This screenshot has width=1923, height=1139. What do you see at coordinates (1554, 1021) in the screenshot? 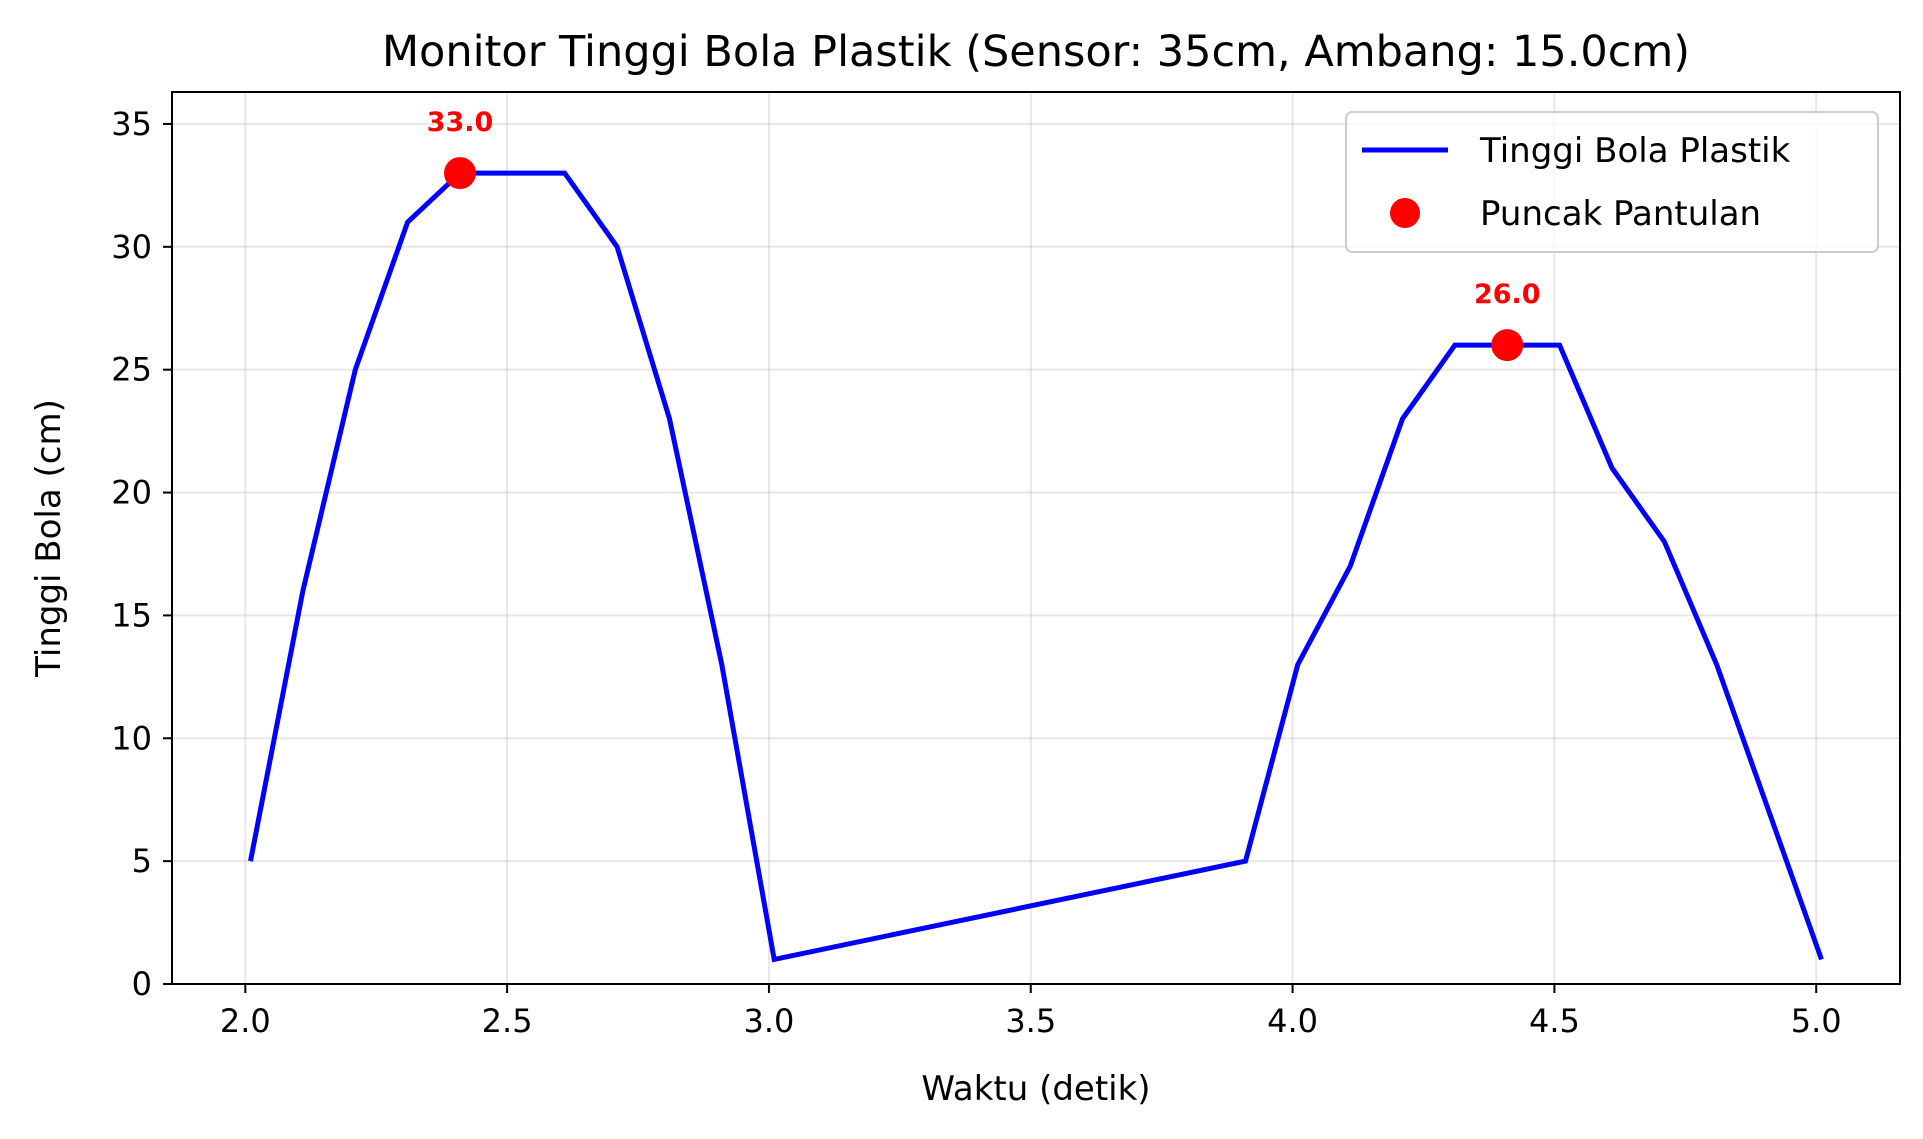
I see `x-tick-label: 4.5` at bounding box center [1554, 1021].